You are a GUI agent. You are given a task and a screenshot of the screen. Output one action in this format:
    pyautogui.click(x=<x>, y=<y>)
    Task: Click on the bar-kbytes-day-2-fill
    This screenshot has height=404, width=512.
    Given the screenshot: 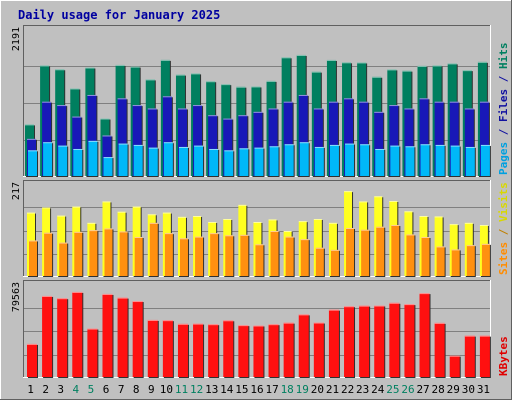 What is the action you would take?
    pyautogui.click(x=47, y=336)
    